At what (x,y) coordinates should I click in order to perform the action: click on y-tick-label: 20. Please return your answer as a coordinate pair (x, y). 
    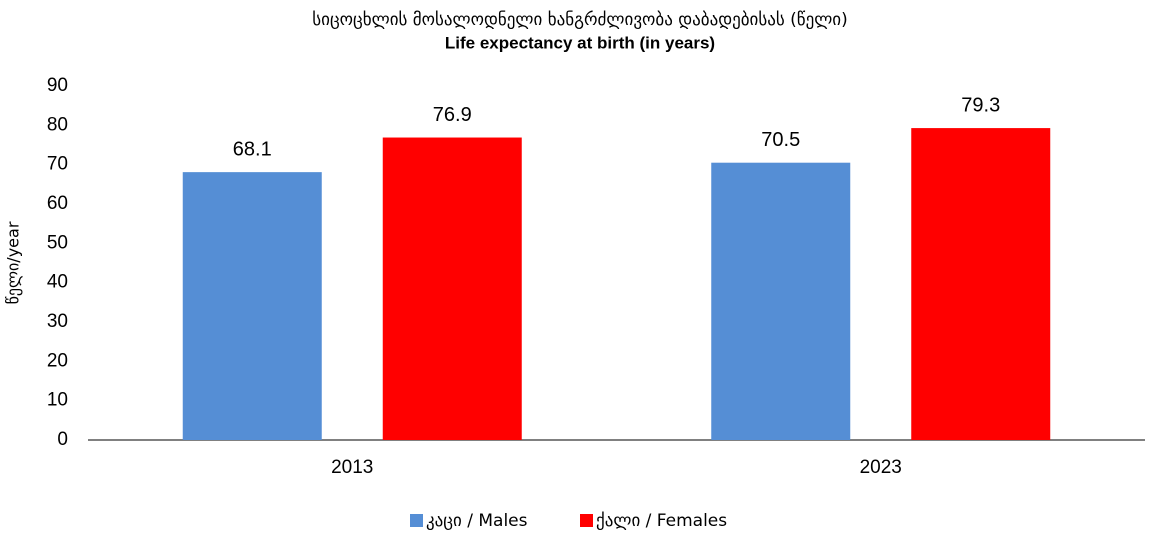
    Looking at the image, I should click on (57, 360).